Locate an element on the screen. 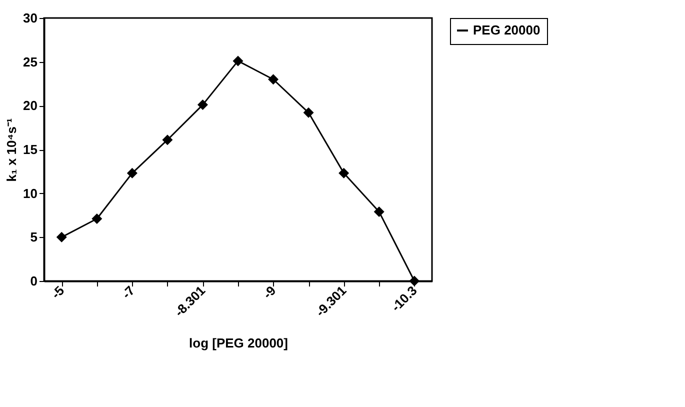 The width and height of the screenshot is (685, 407). y-axis-title: k₁ x 10⁴s⁻¹ is located at coordinates (12, 150).